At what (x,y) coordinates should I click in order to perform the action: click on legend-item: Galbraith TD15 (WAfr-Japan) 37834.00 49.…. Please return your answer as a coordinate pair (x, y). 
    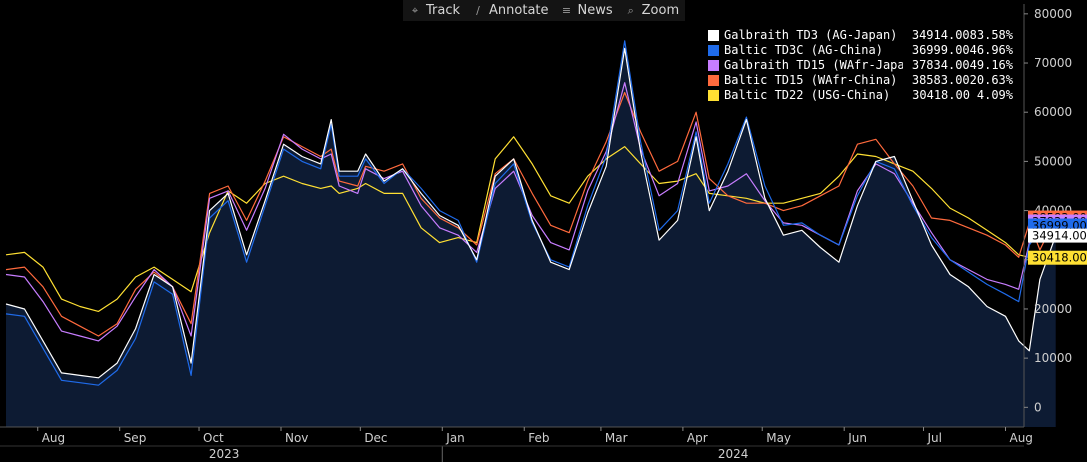
    Looking at the image, I should click on (859, 65).